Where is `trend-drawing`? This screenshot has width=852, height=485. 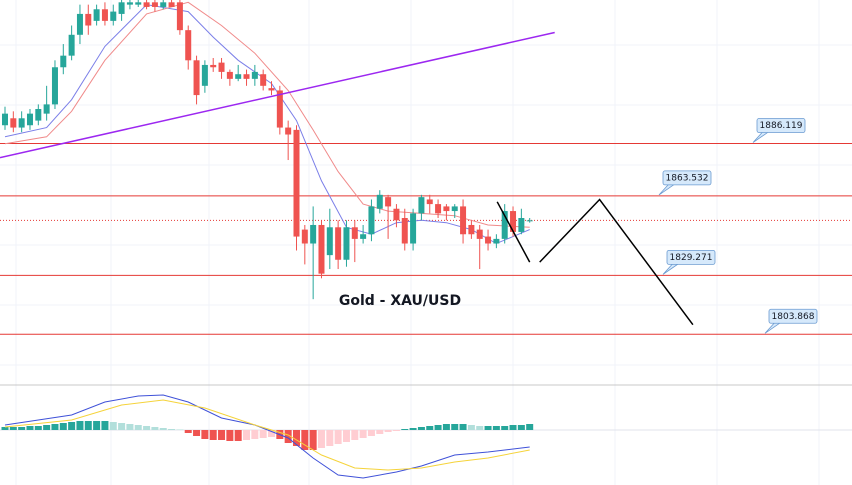 trend-drawing is located at coordinates (513, 232).